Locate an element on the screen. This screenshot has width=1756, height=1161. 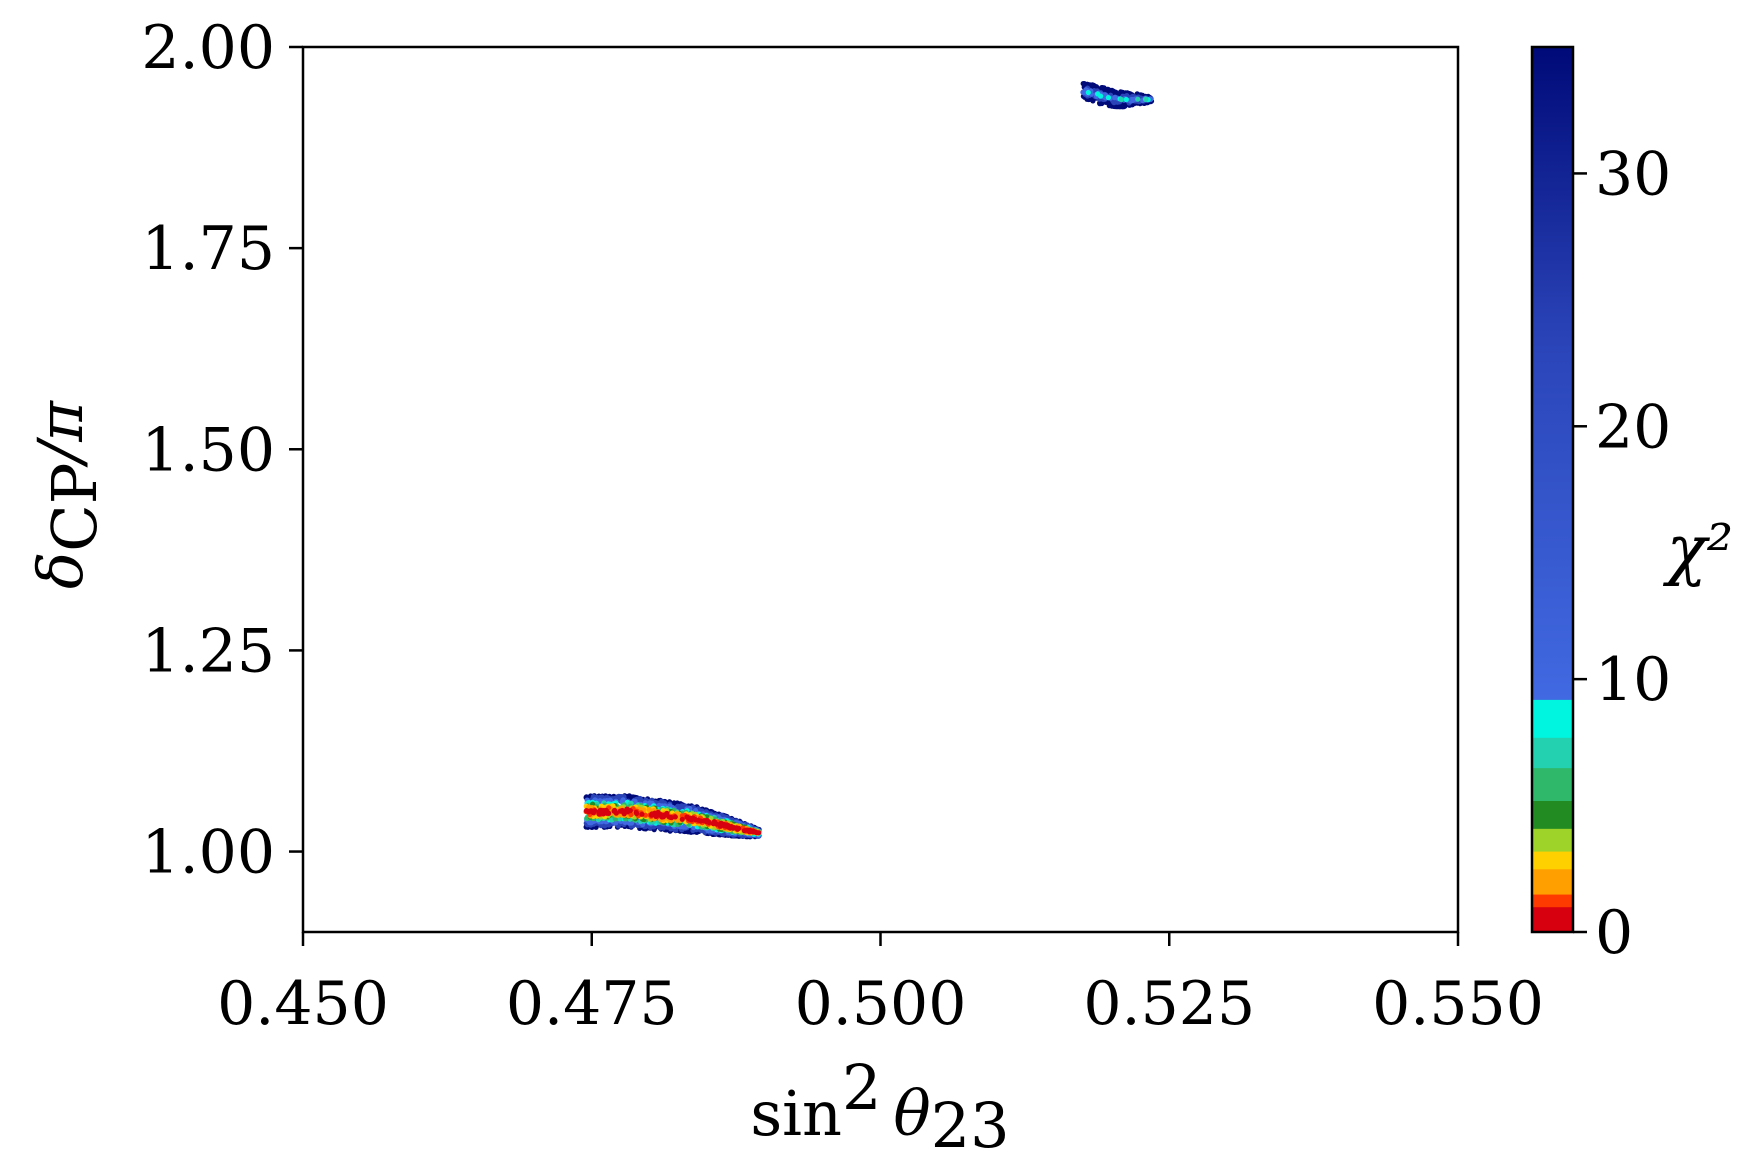
colorbar-label: χ² is located at coordinates (1698, 549).